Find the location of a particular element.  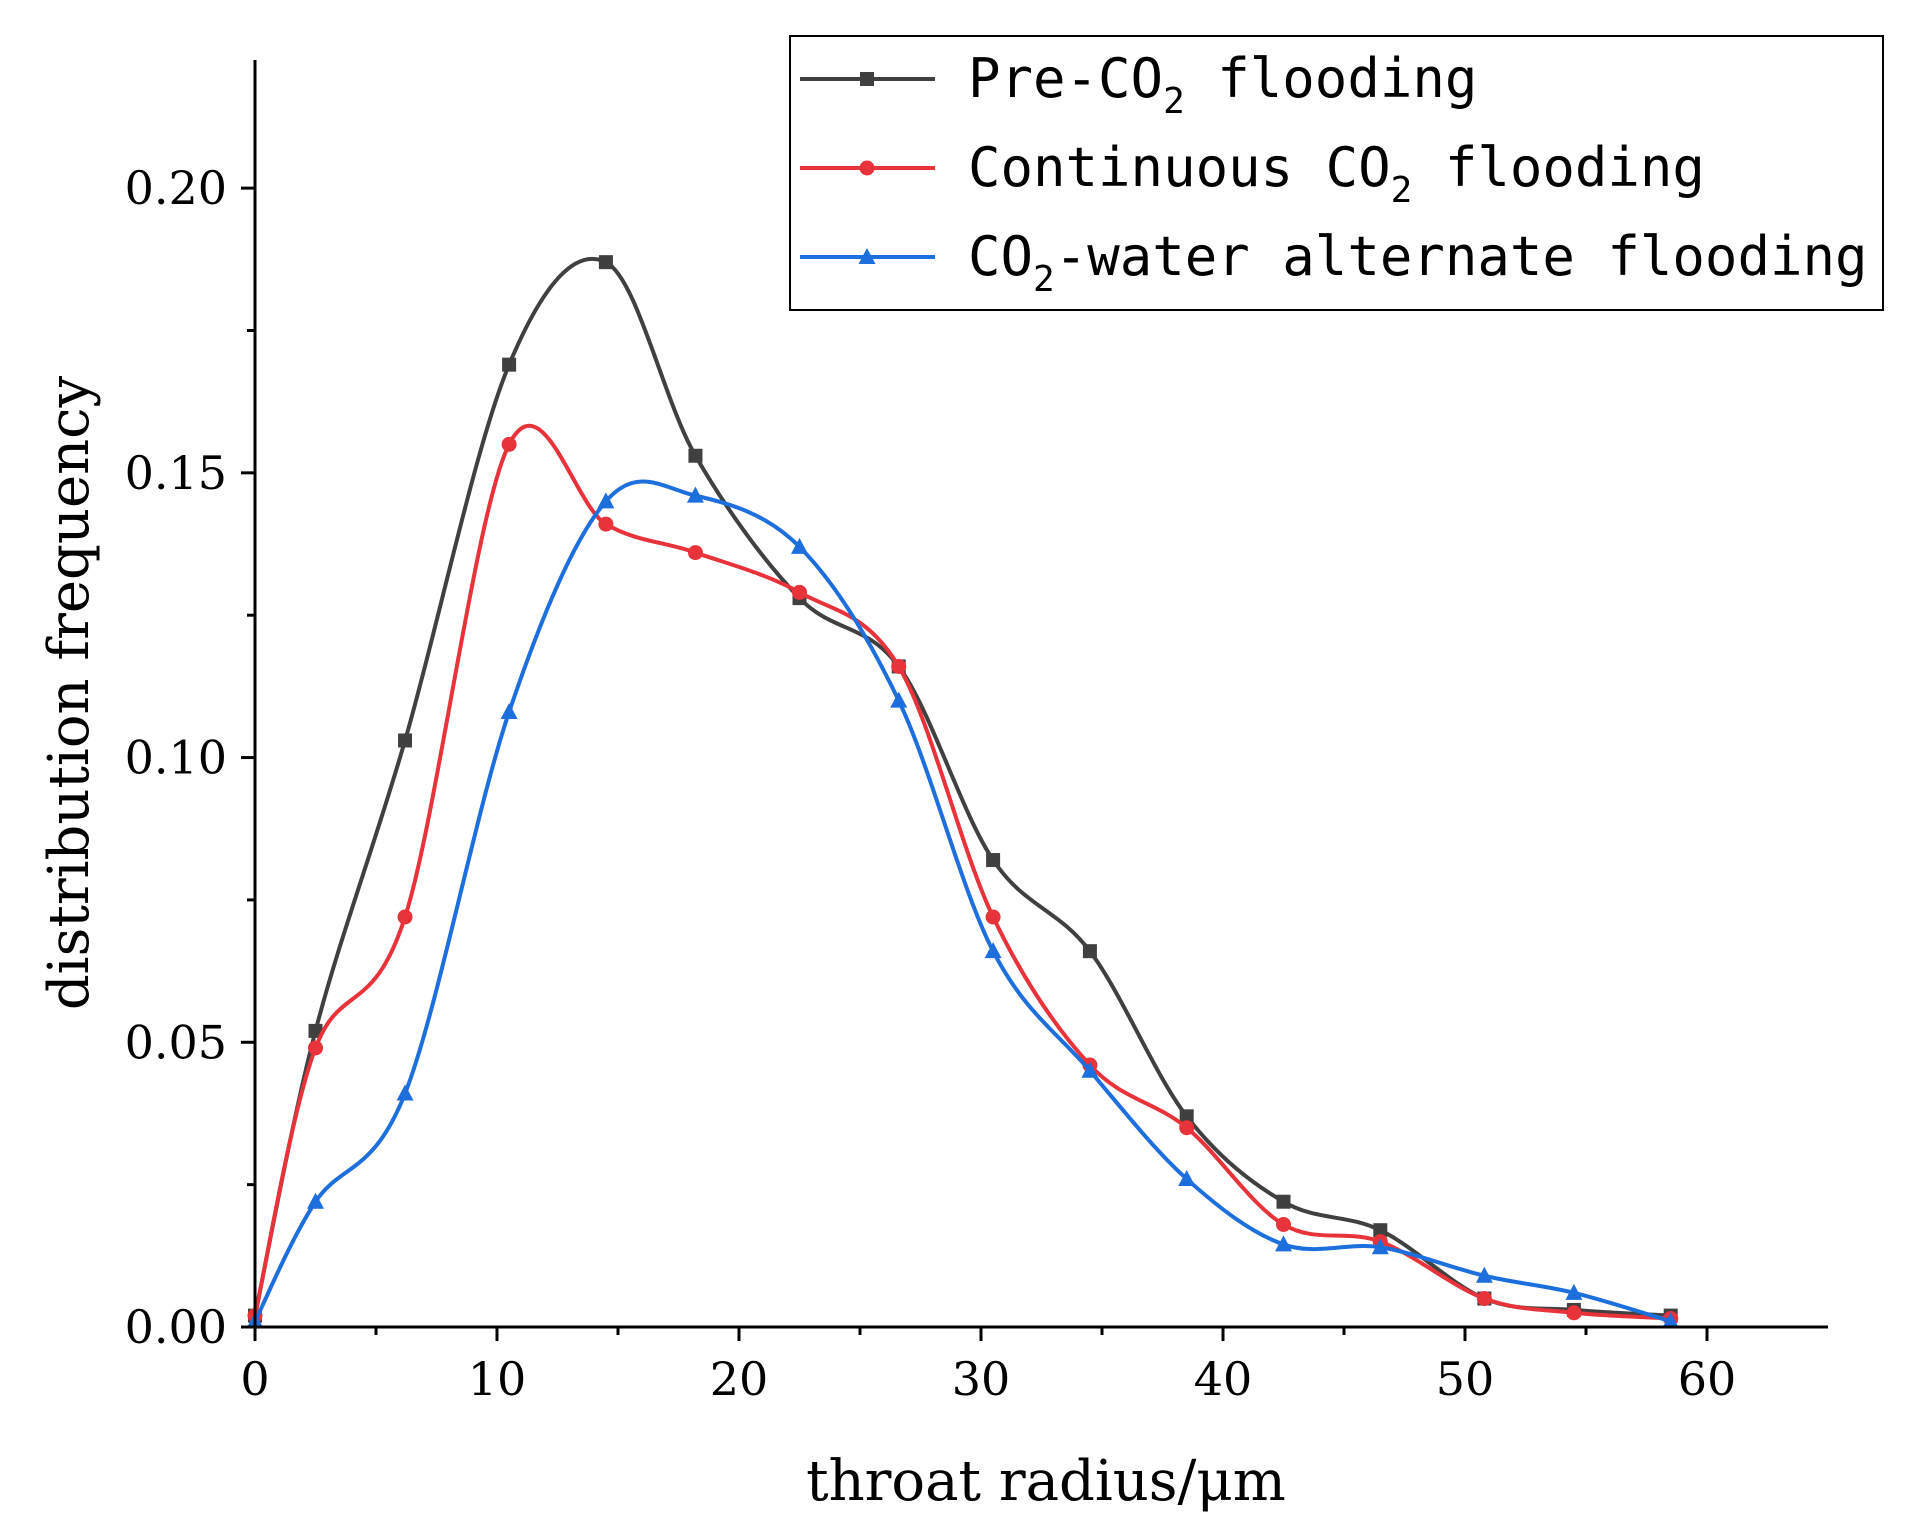

y-tick-label: 0.05 is located at coordinates (176, 1042).